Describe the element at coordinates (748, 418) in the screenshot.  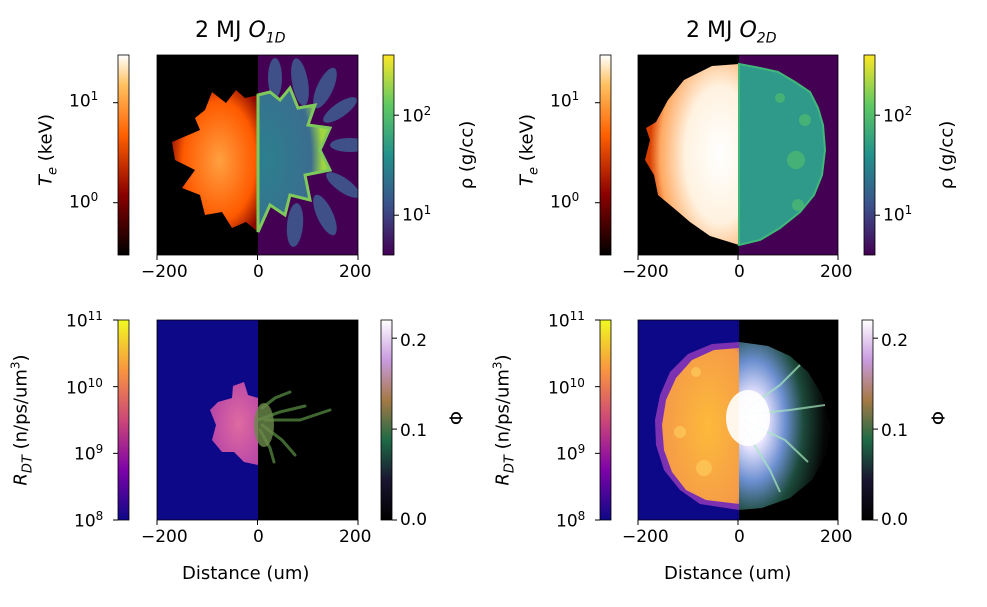
I see `panel-d-phi-core` at that location.